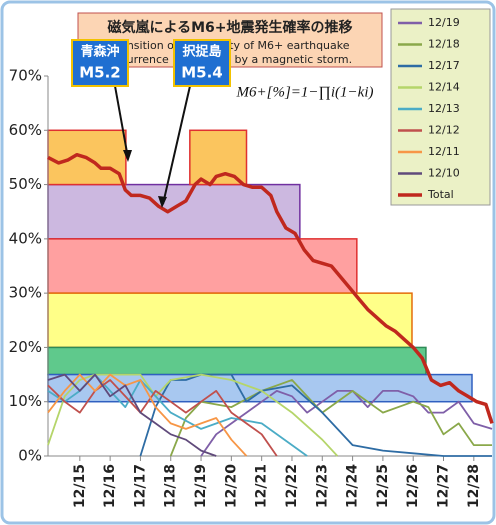  Describe the element at coordinates (25, 238) in the screenshot. I see `y-tick-label: 40%` at that location.